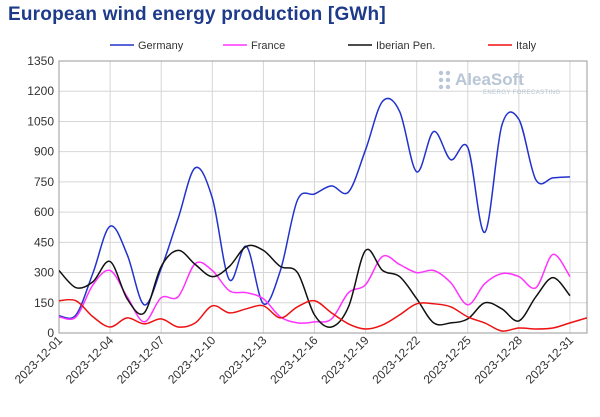 This screenshot has height=417, width=600. Describe the element at coordinates (521, 93) in the screenshot. I see `watermark-subtitle: ENERGY FORECASTING` at that location.